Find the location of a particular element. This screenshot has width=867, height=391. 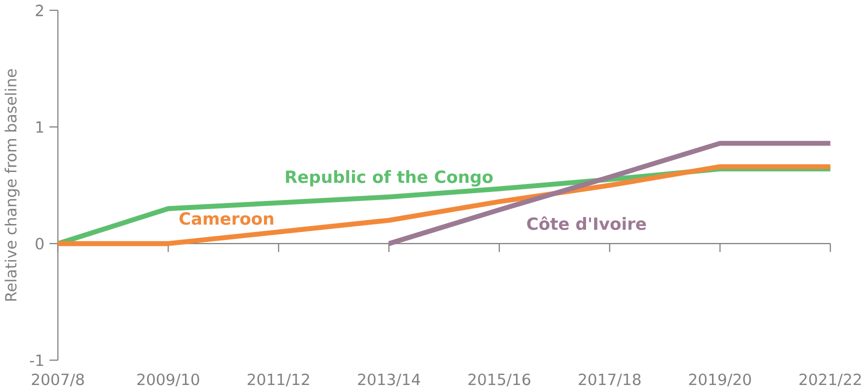

x-tick-label: 2021/22 is located at coordinates (830, 380).